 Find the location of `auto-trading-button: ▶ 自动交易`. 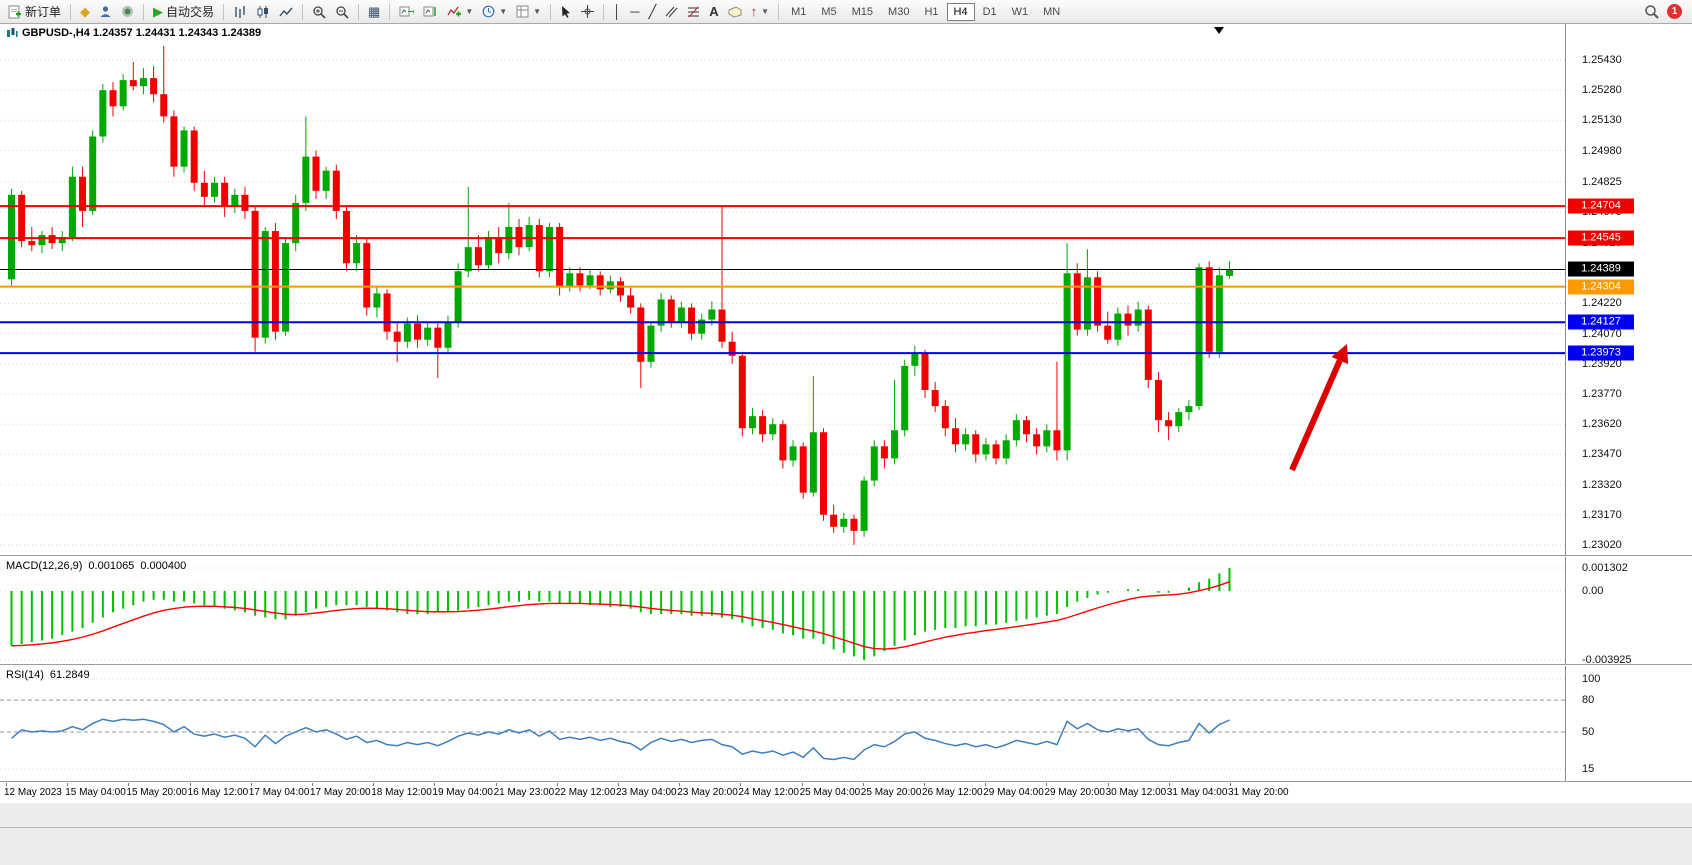

auto-trading-button: ▶ 自动交易 is located at coordinates (183, 12).